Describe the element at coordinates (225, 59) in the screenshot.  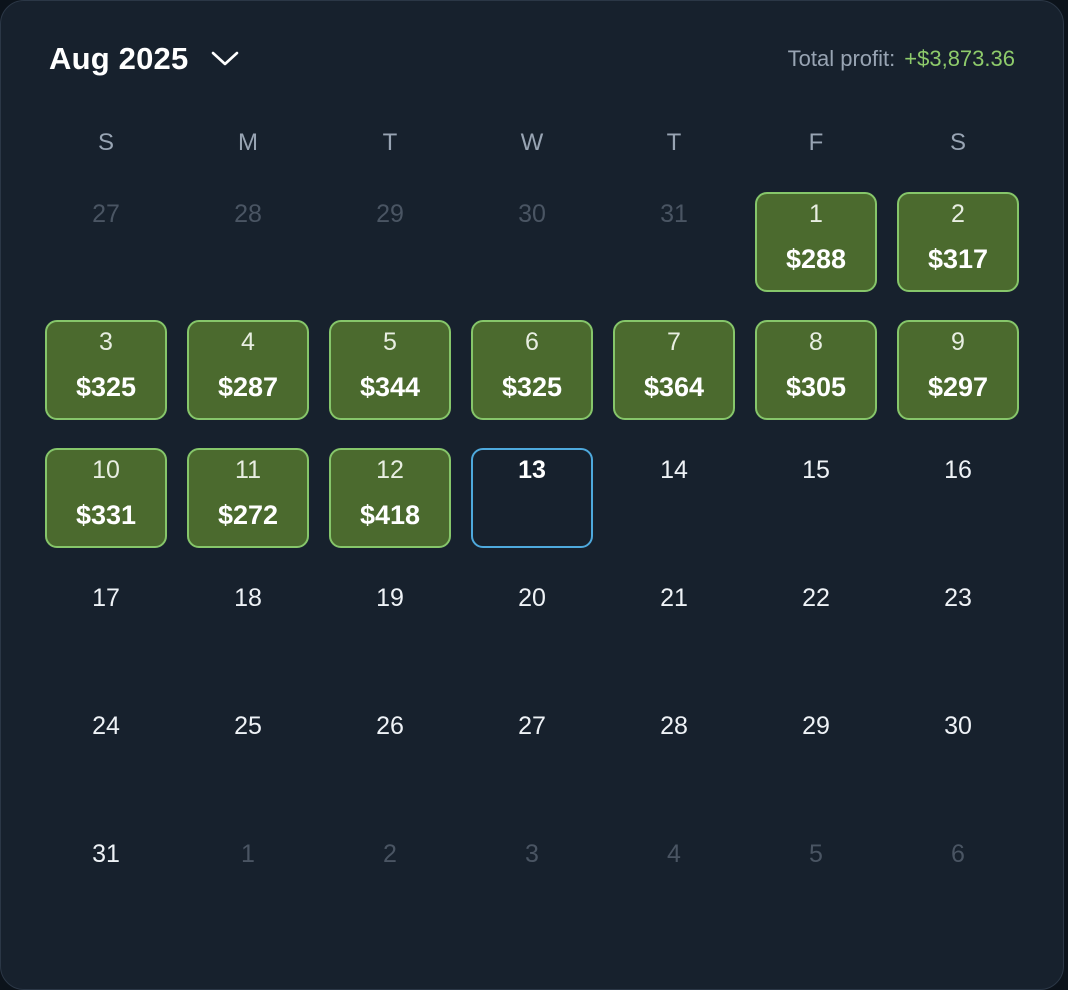
I see `chevron-down-icon` at that location.